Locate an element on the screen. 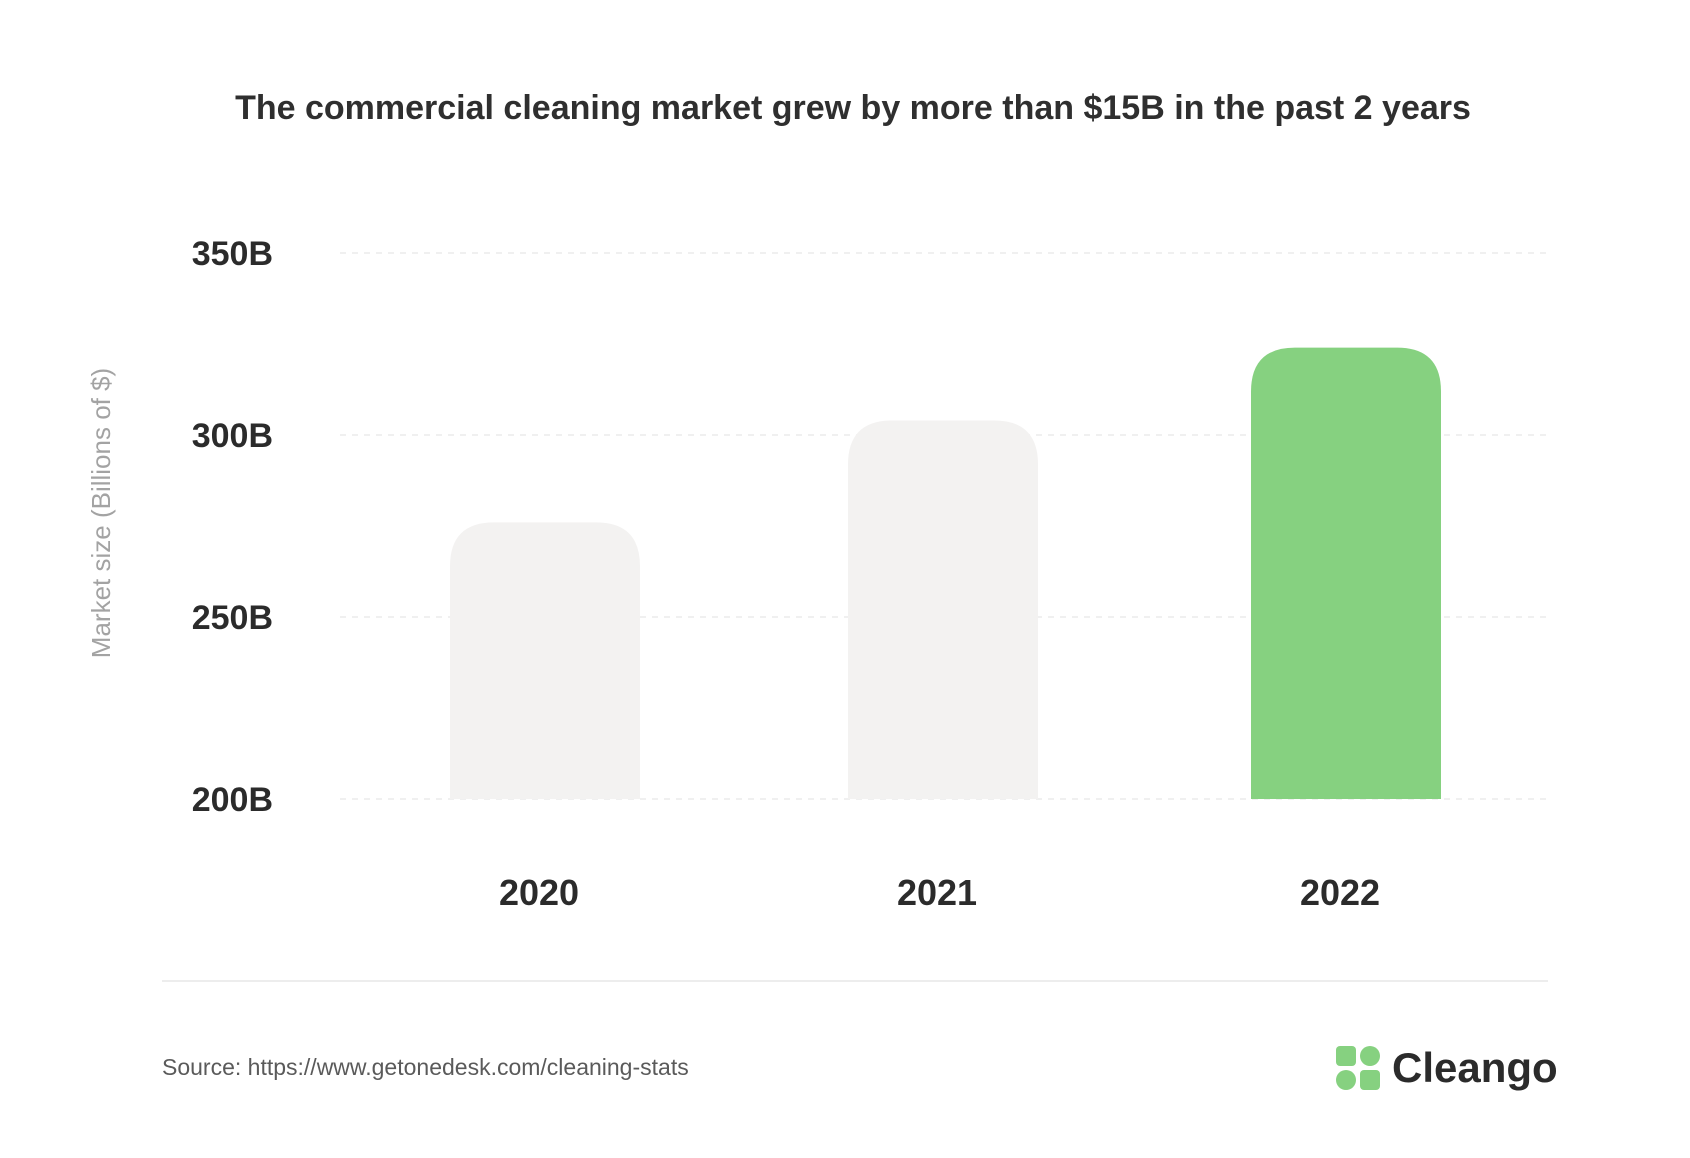 The image size is (1690, 1158). y-tick-label: 300B is located at coordinates (232, 436).